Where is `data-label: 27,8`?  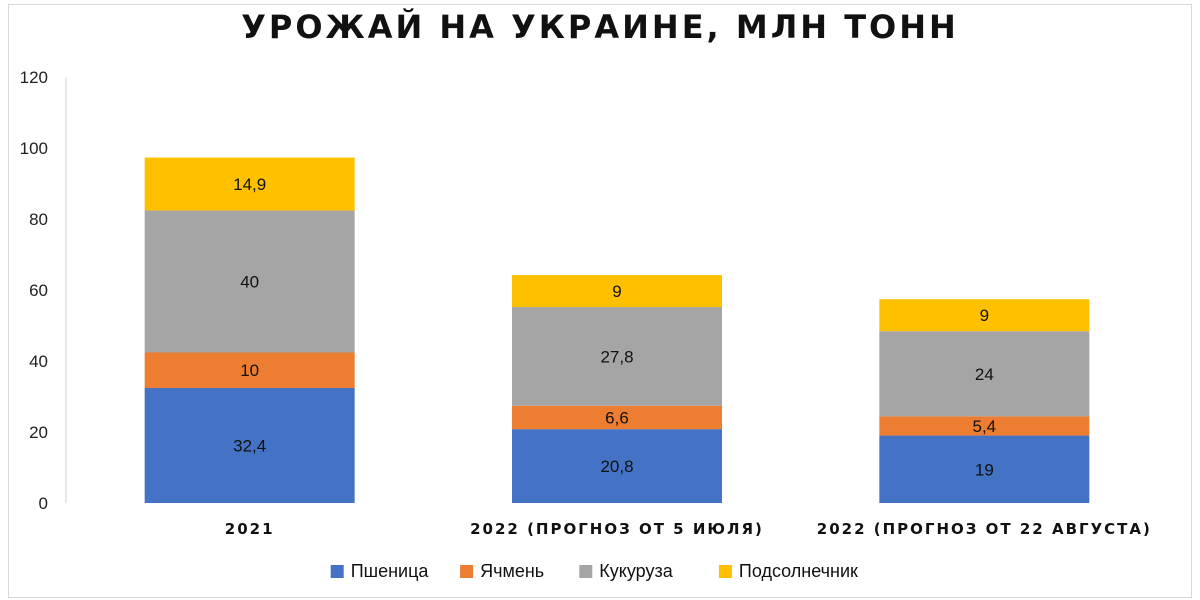
data-label: 27,8 is located at coordinates (616, 356).